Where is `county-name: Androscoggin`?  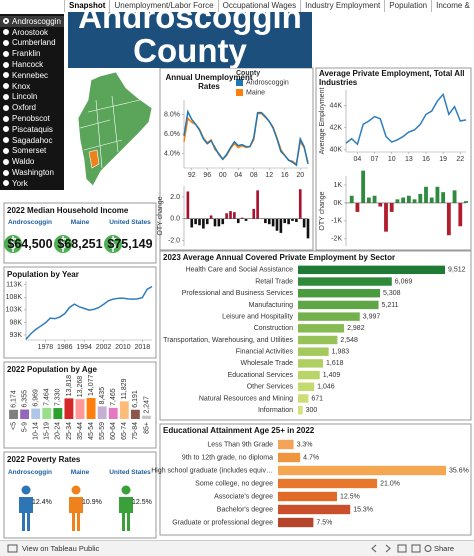 county-name: Androscoggin is located at coordinates (36, 21).